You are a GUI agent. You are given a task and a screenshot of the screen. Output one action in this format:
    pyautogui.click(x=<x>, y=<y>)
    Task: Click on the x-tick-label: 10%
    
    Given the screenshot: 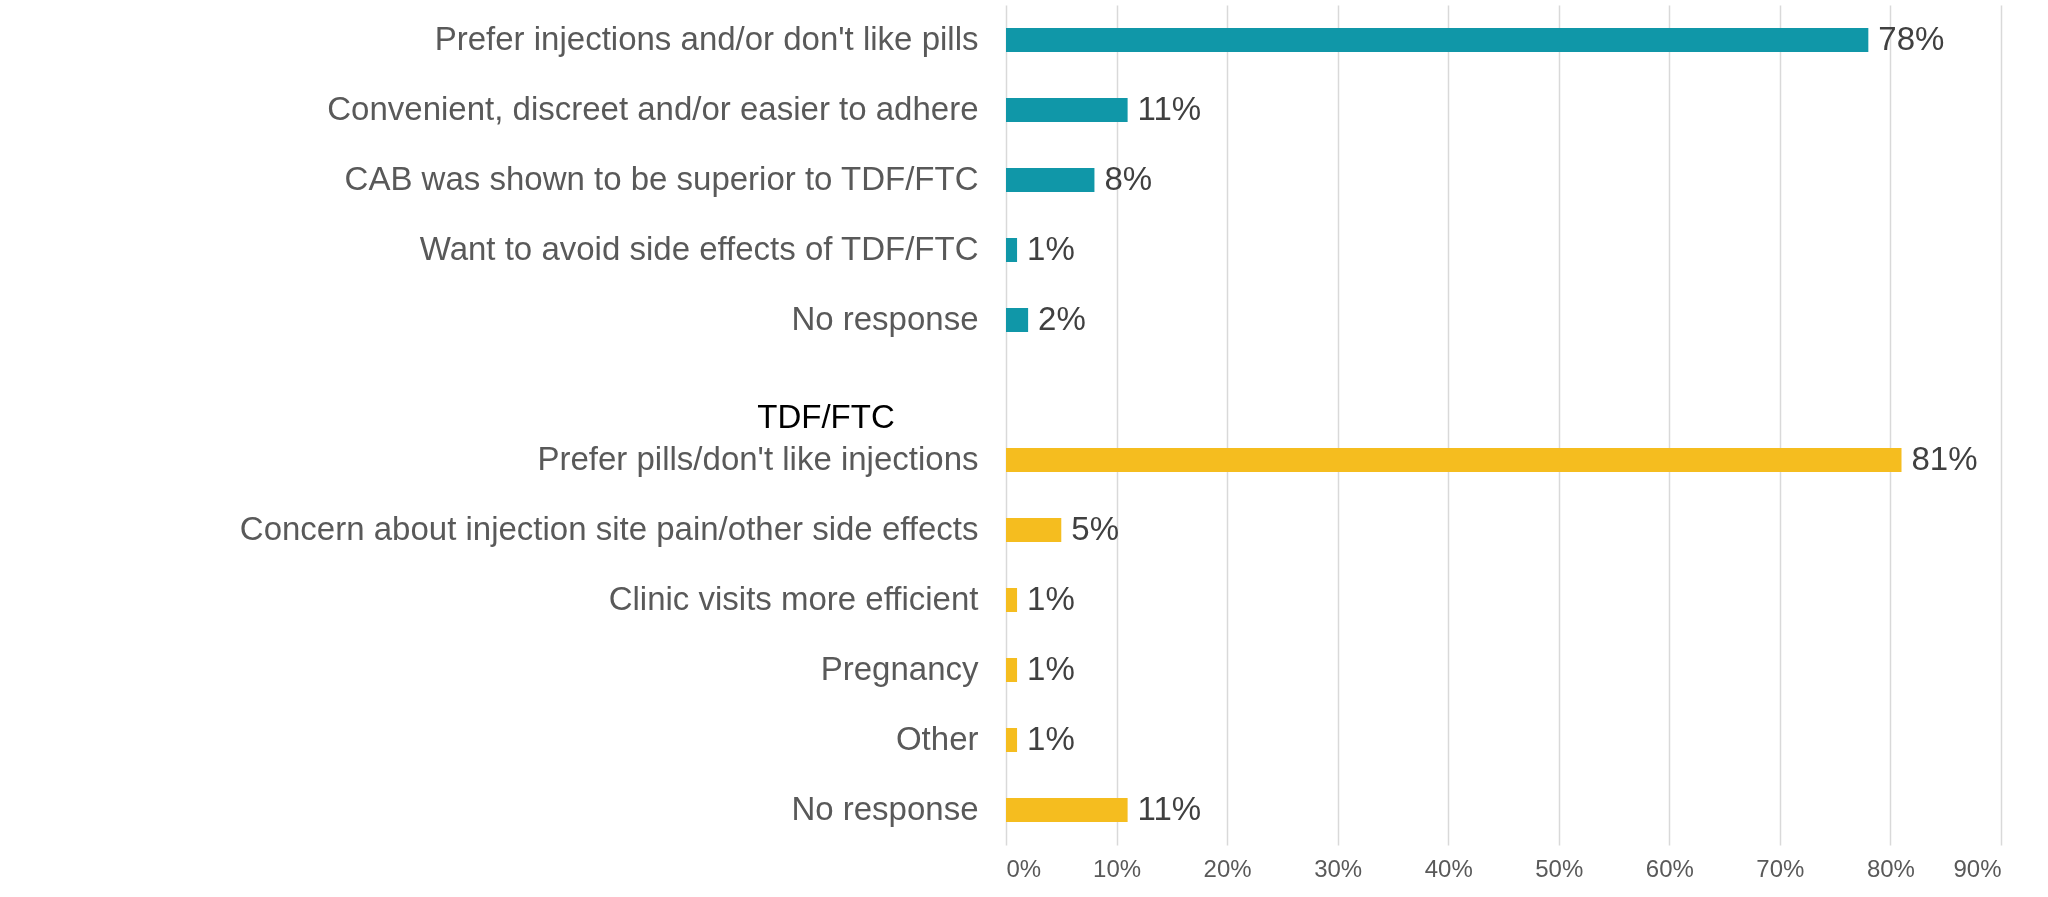 What is the action you would take?
    pyautogui.click(x=1117, y=868)
    